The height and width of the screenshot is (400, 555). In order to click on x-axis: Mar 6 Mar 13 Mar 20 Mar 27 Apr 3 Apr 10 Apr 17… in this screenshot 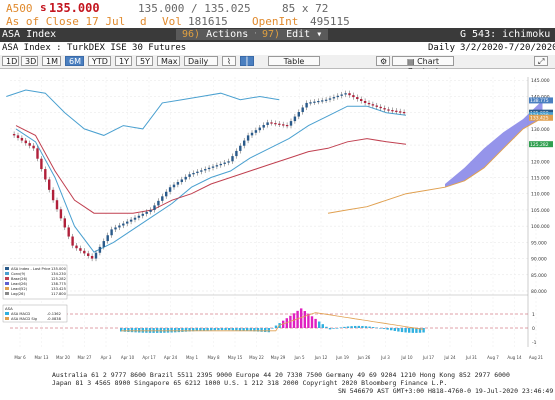, I will do `click(278, 357)`.